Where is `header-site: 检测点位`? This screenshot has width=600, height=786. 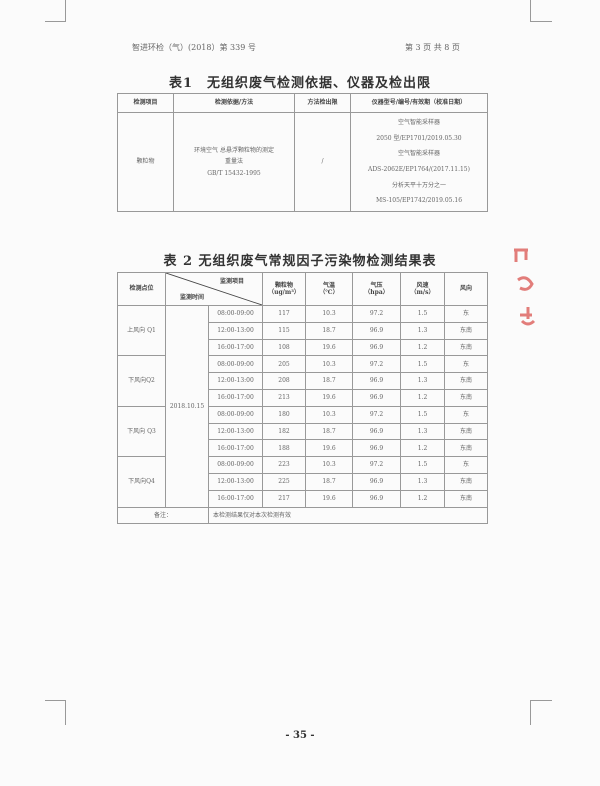 header-site: 检测点位 is located at coordinates (141, 289).